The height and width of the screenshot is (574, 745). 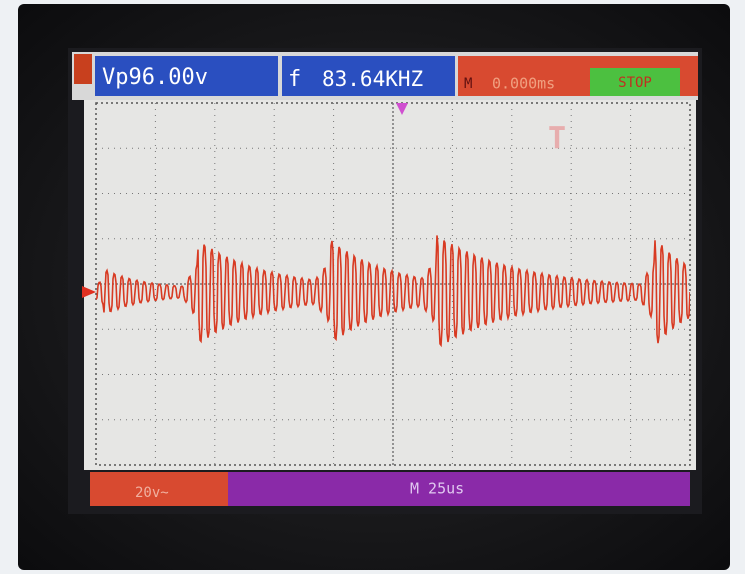 I want to click on volts-per-div: 20v~, so click(x=152, y=493).